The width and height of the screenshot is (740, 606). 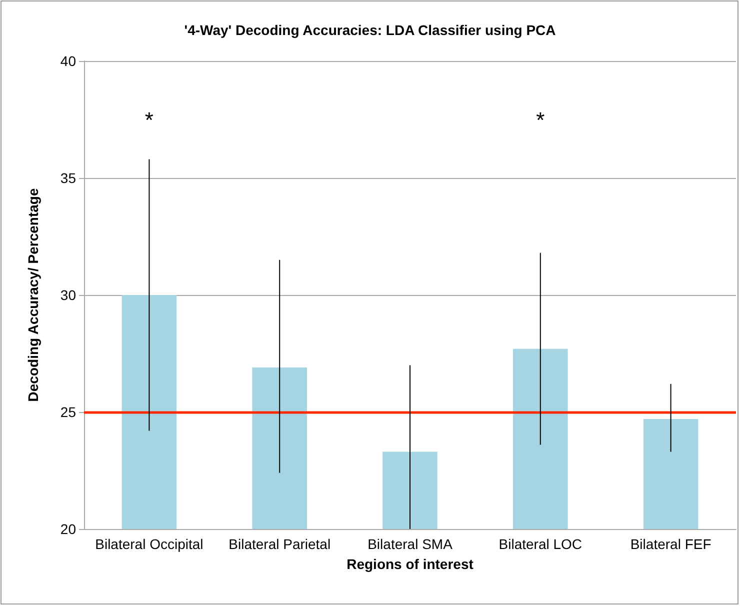 I want to click on x-axis-title: Regions of interest, so click(x=410, y=564).